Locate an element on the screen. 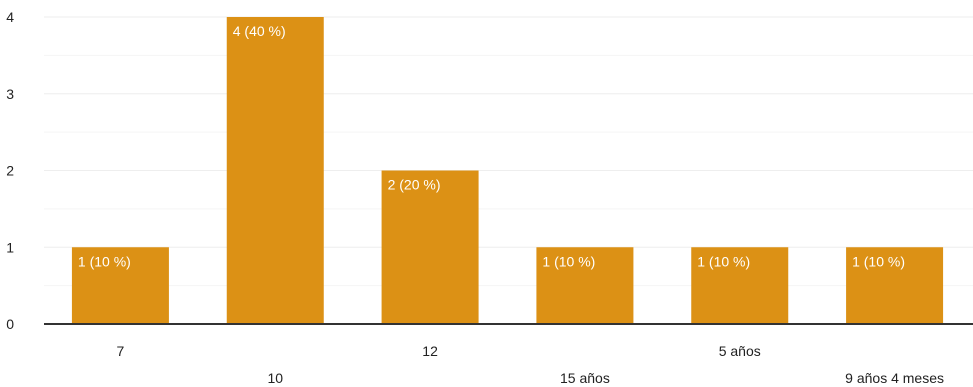  x-axis-category-labels: 7 10 12 15 años 5 años 9 años 4 meses is located at coordinates (530, 364).